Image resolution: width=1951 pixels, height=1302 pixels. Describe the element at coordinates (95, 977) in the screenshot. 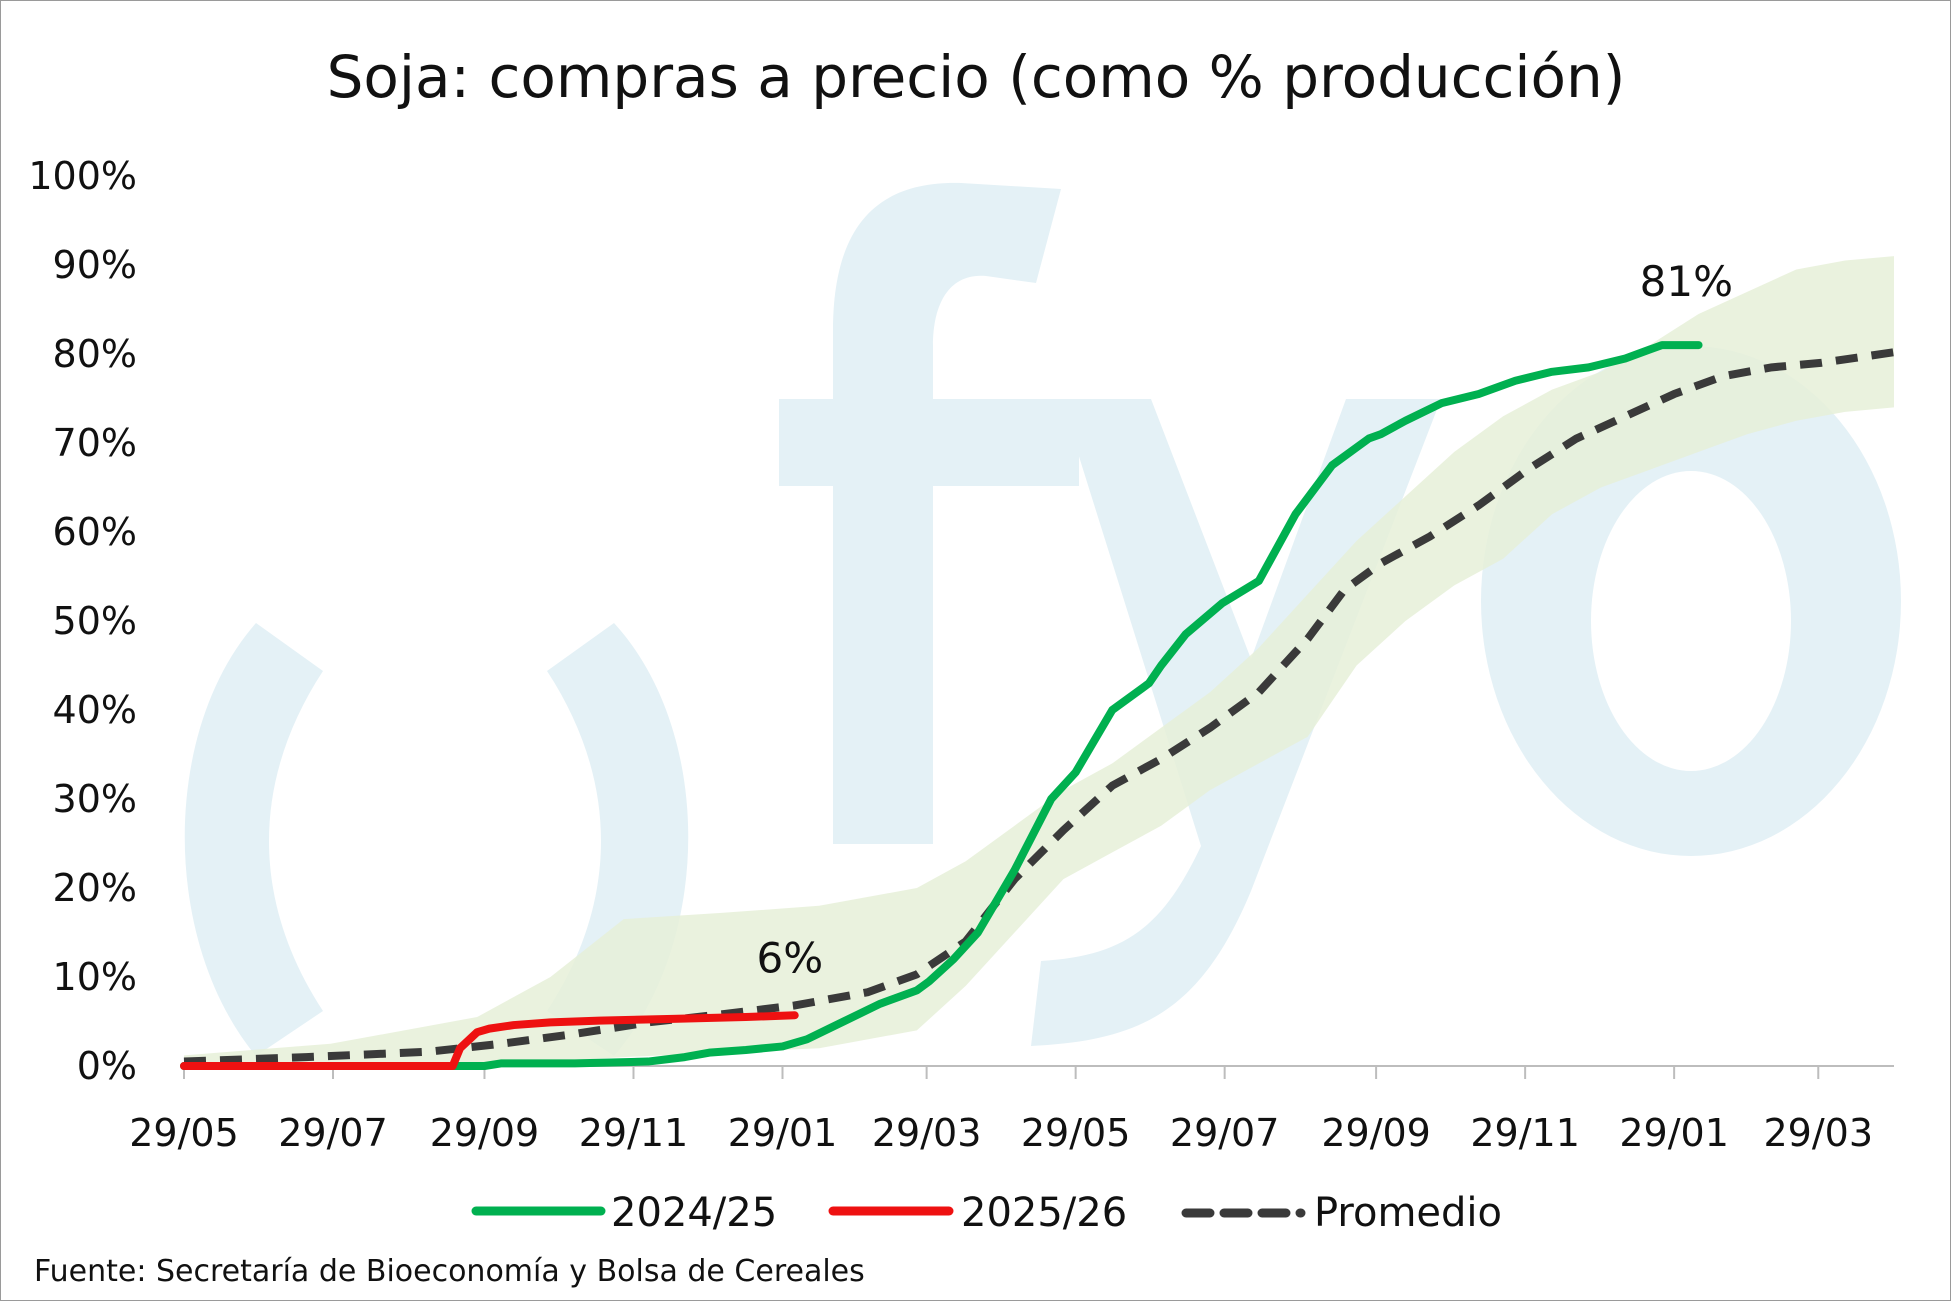

I see `y-tick-label: 10%` at that location.